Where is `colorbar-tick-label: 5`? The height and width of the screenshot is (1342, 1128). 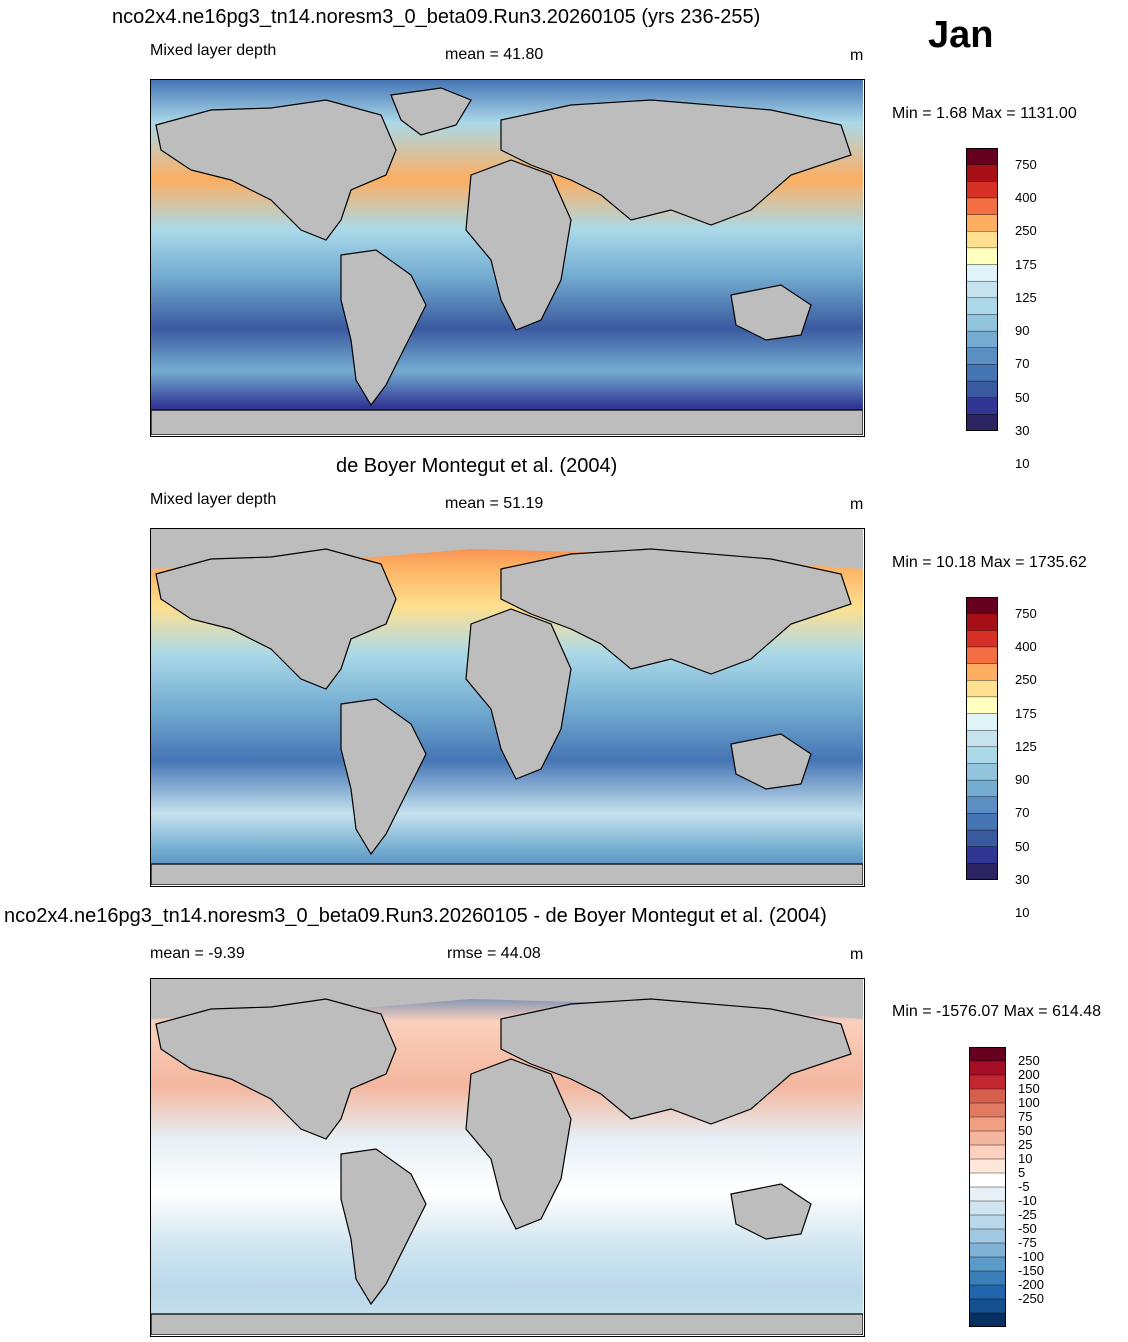
colorbar-tick-label: 5 is located at coordinates (1022, 1172).